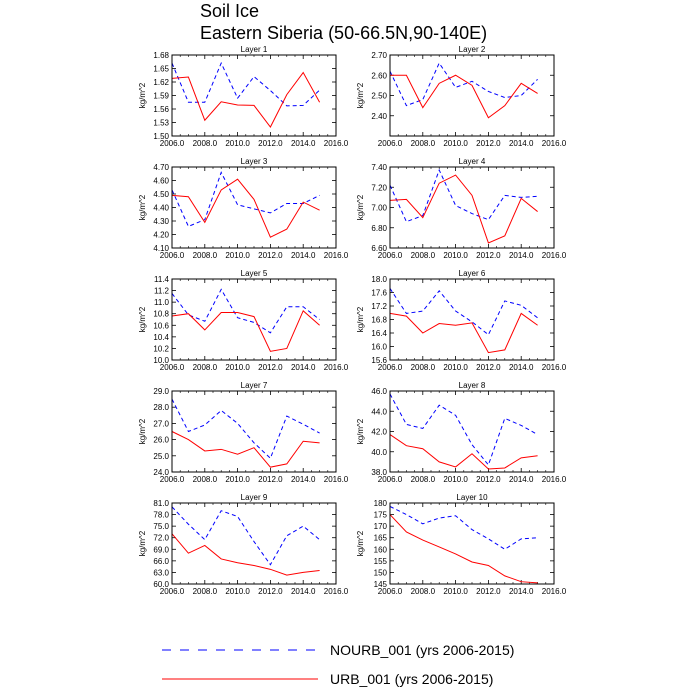 This screenshot has width=700, height=700. What do you see at coordinates (161, 136) in the screenshot?
I see `y-tick-label: 1.50` at bounding box center [161, 136].